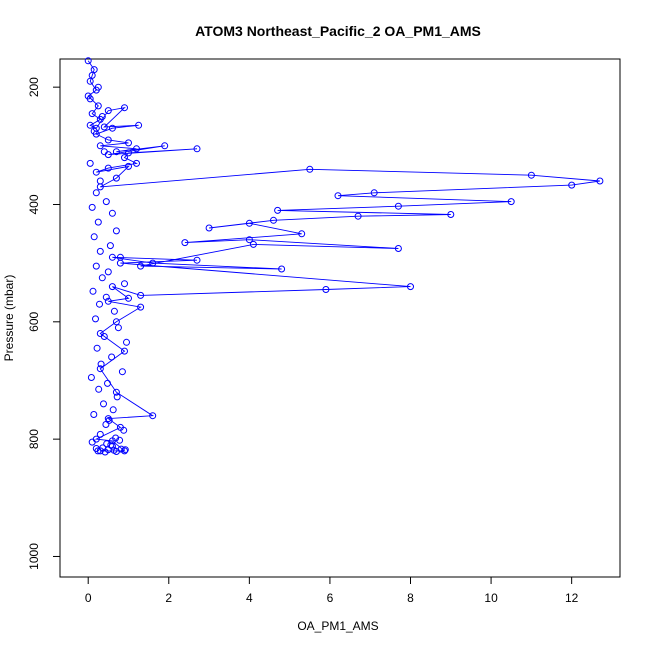 This screenshot has height=650, width=650. What do you see at coordinates (9, 318) in the screenshot?
I see `y-axis-label: Pressure (mbar)` at bounding box center [9, 318].